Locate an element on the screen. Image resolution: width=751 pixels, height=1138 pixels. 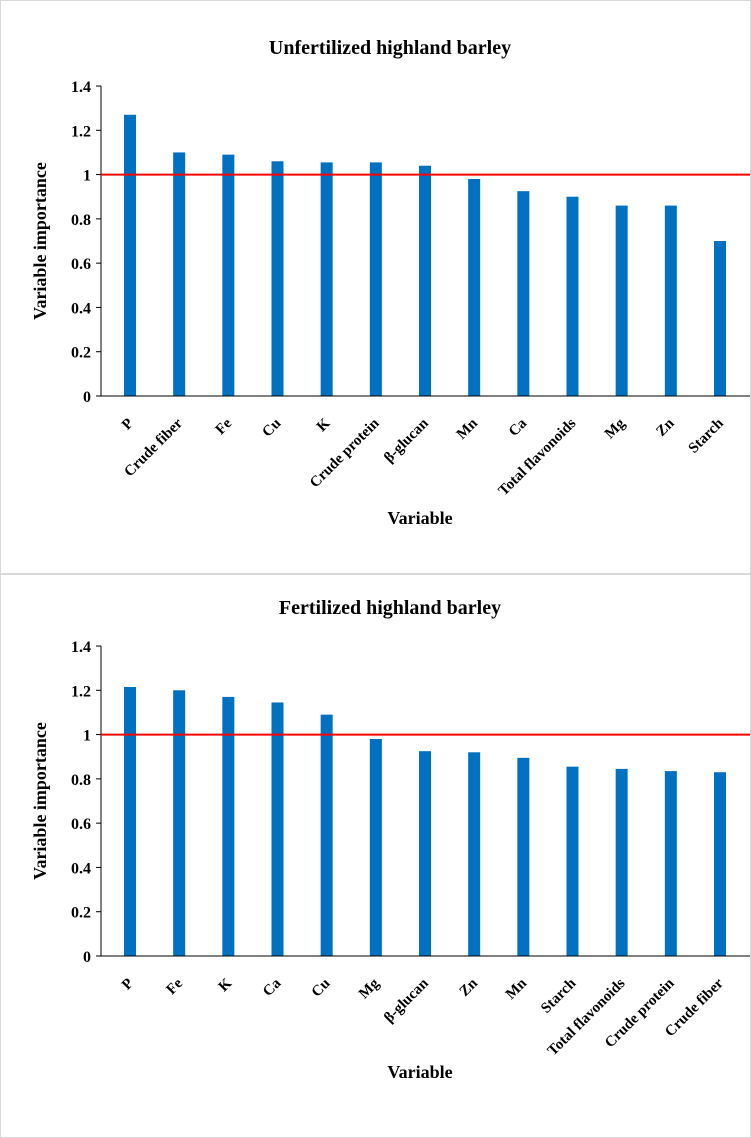
chart-title: Unfertilized highland barley is located at coordinates (390, 48).